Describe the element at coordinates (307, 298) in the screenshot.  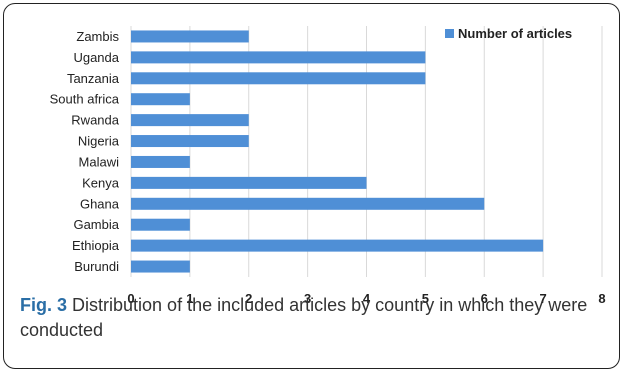
I see `x-tick-label: 3` at that location.